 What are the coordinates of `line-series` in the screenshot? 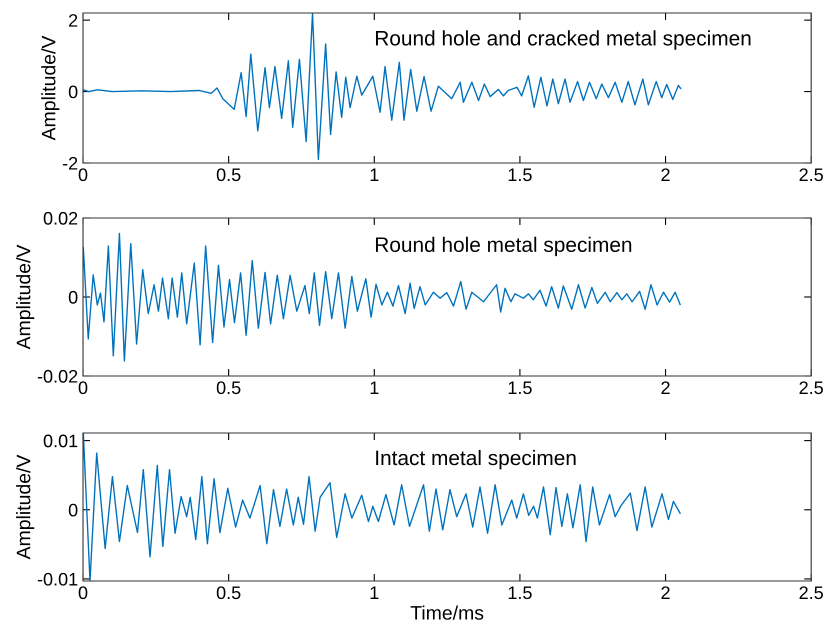 It's located at (382, 297).